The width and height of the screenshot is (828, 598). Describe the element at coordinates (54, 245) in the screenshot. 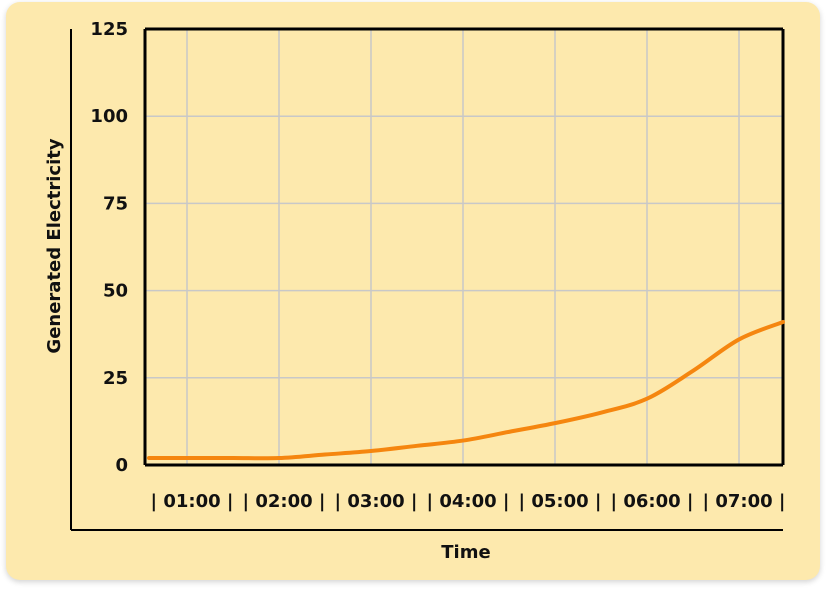

I see `y-axis-title: Generated Electricity` at that location.